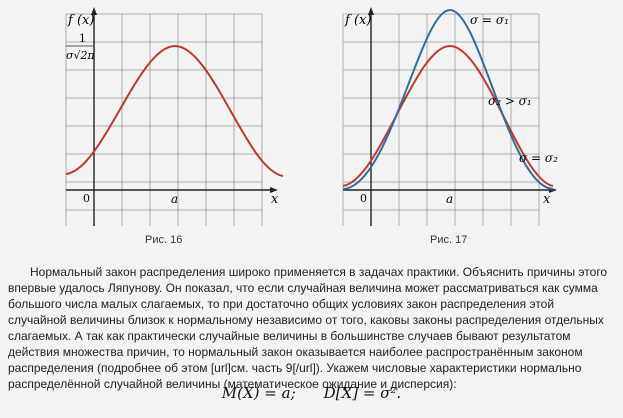 Image resolution: width=623 pixels, height=418 pixels. I want to click on variance-formula: D[X] = σ²., so click(362, 393).